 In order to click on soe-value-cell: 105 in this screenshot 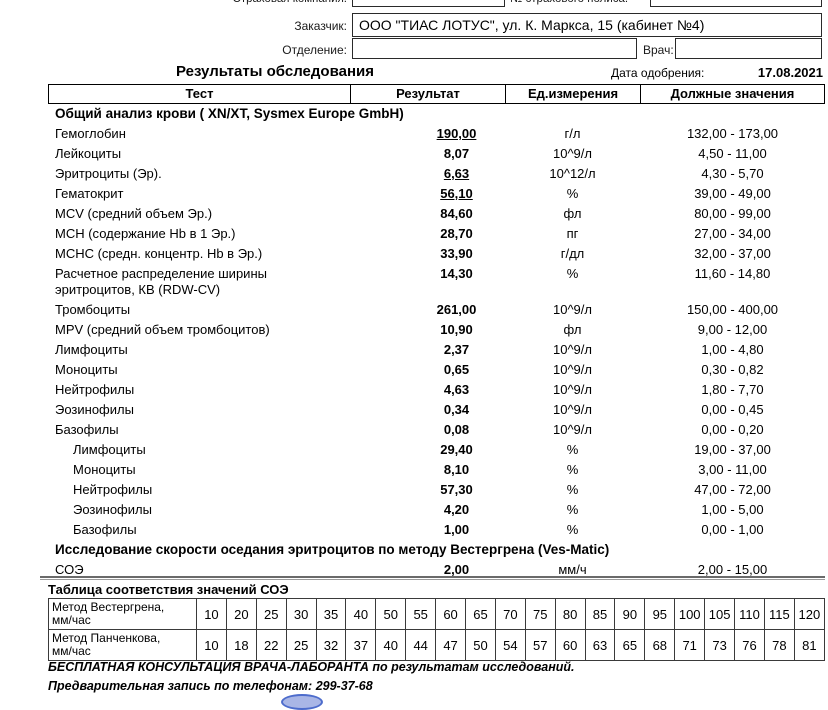, I will do `click(720, 614)`.